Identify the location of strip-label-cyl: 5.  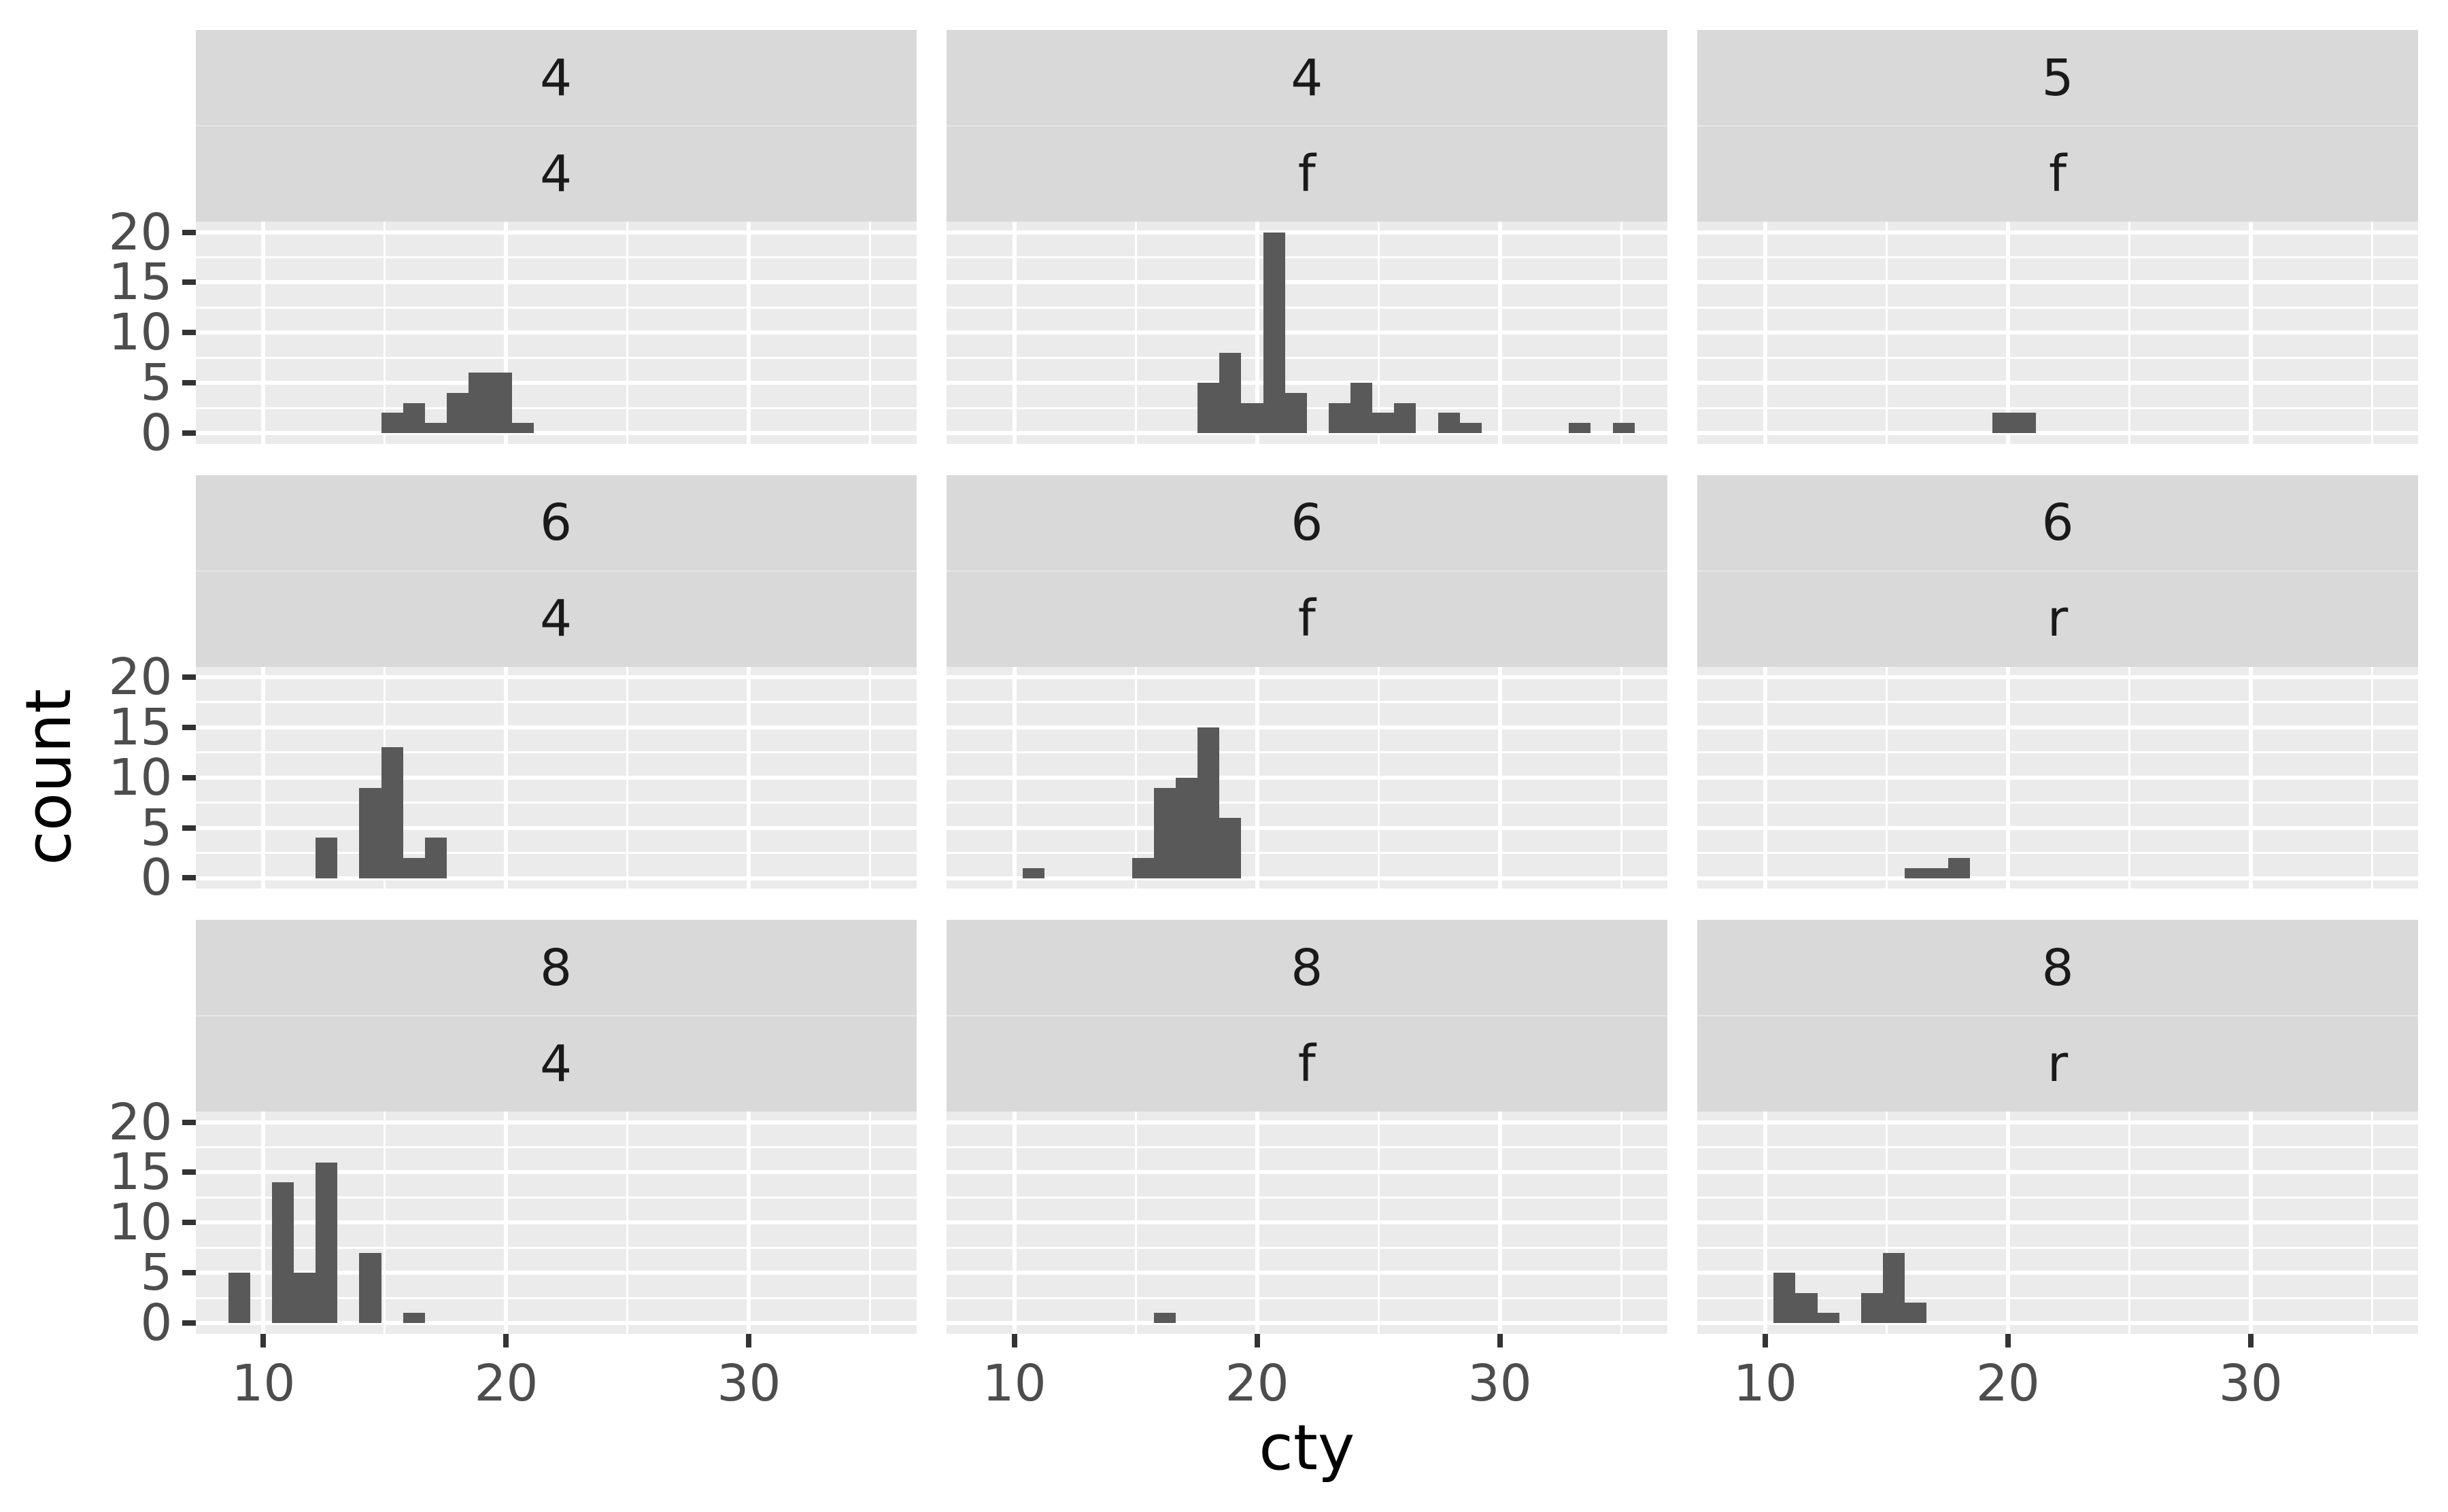
(2058, 77).